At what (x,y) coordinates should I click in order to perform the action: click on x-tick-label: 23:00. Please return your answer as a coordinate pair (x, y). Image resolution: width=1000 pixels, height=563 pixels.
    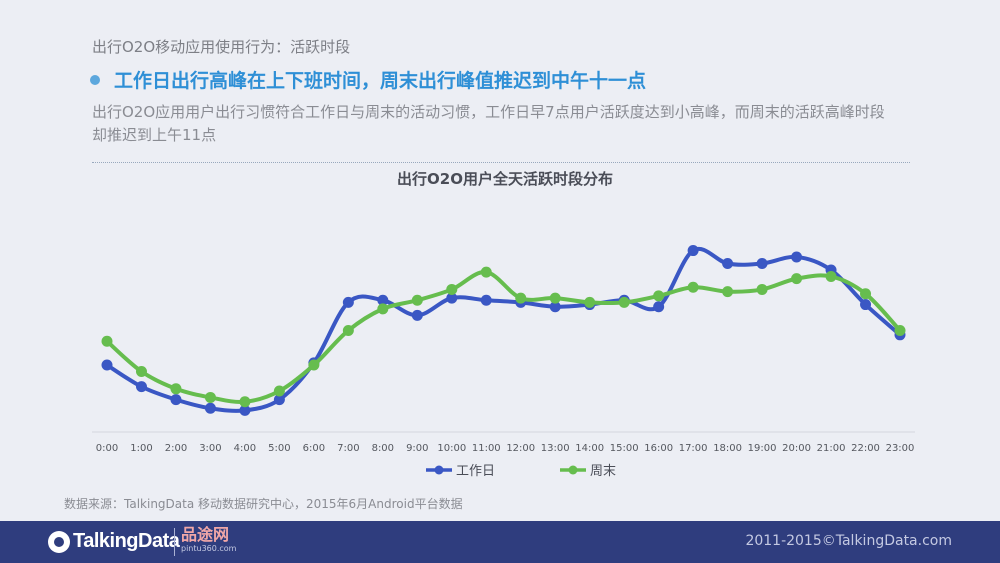
    Looking at the image, I should click on (900, 448).